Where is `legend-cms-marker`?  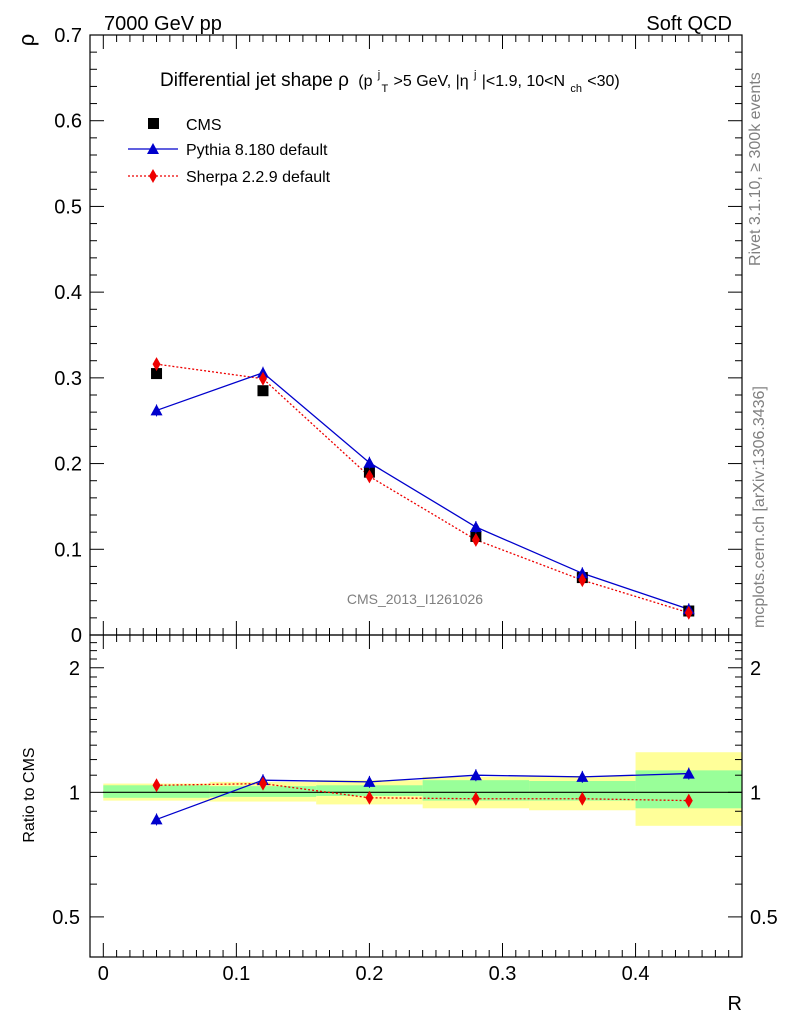
legend-cms-marker is located at coordinates (153, 123).